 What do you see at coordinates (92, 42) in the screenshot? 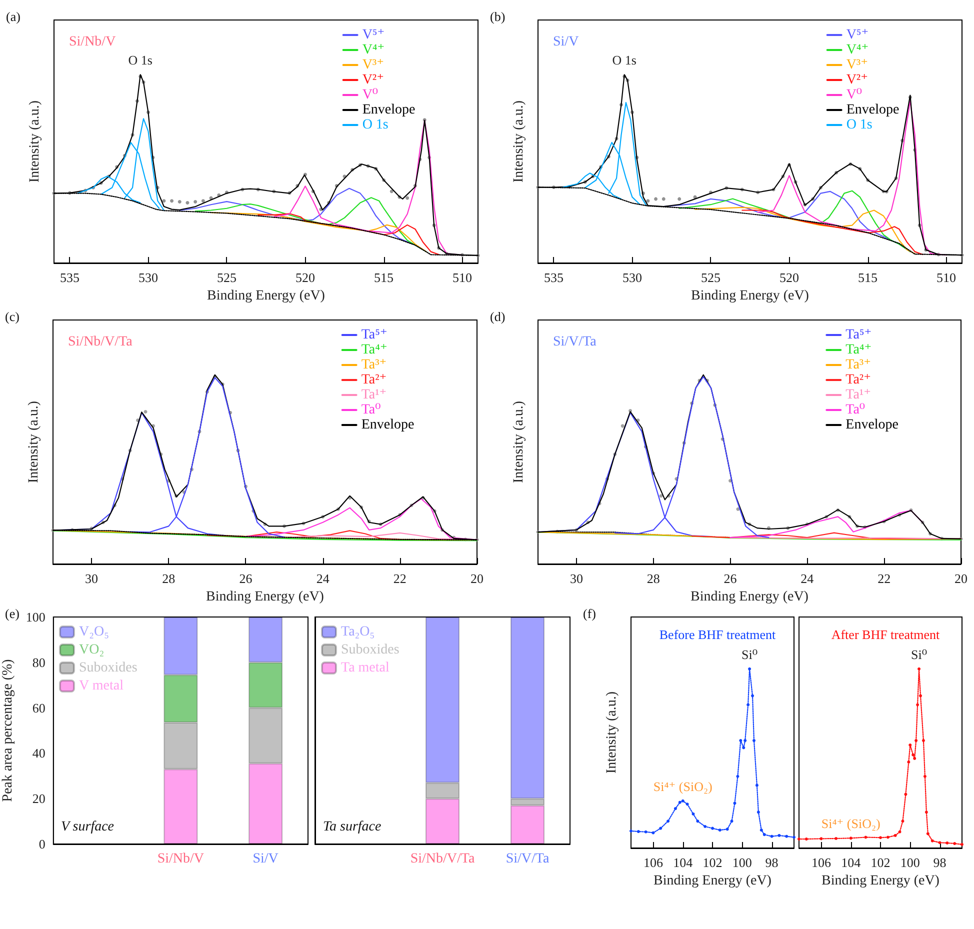
I see `chart-title: Si/Nb/V` at bounding box center [92, 42].